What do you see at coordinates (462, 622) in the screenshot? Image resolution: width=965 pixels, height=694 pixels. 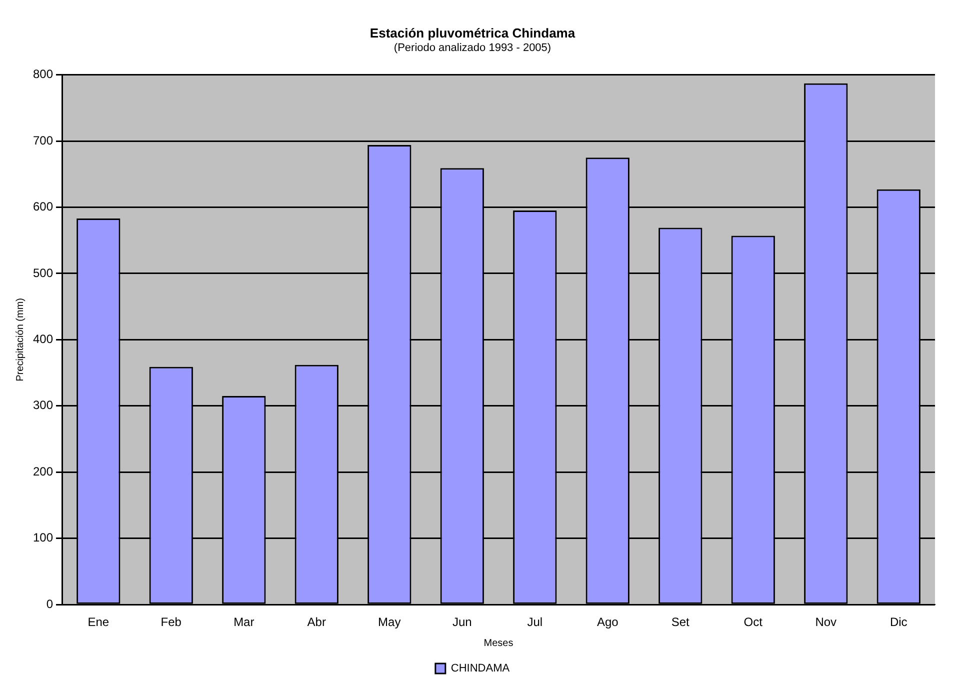 I see `x-tick-label: Jun` at bounding box center [462, 622].